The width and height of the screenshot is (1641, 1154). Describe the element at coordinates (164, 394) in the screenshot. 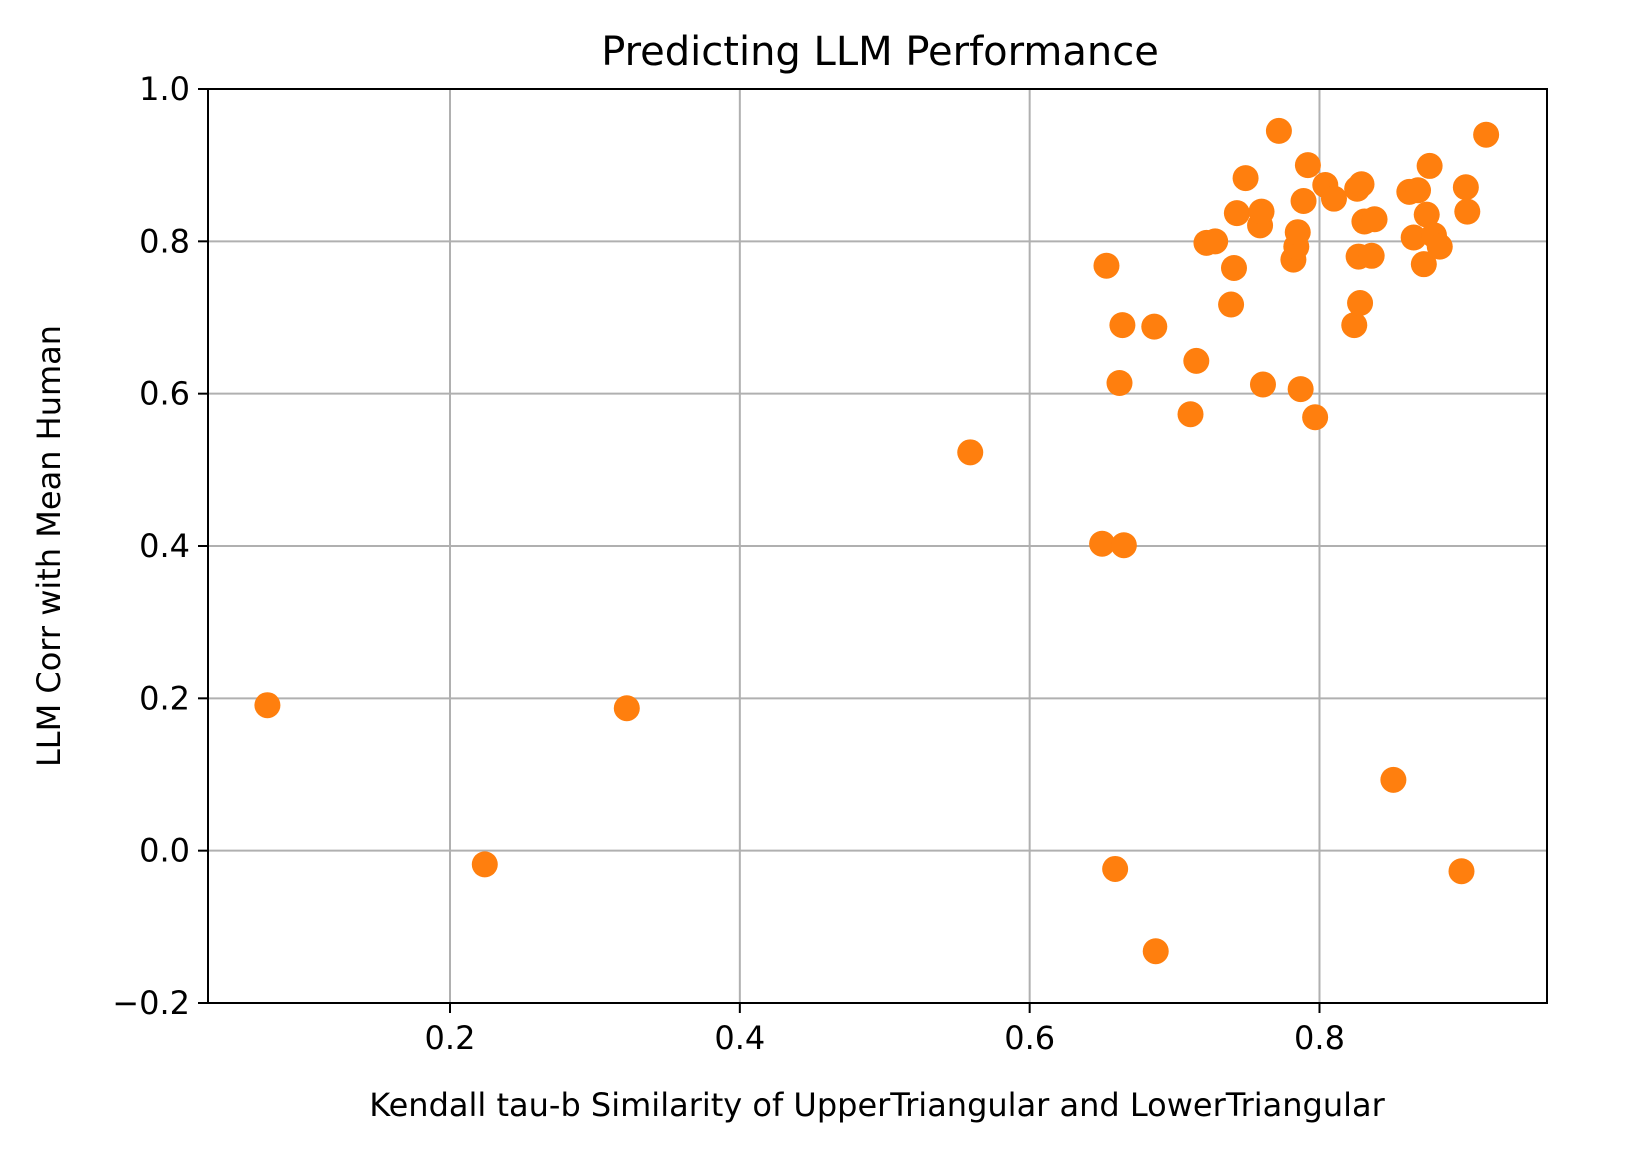

I see `y-tick-label: 0.6` at that location.